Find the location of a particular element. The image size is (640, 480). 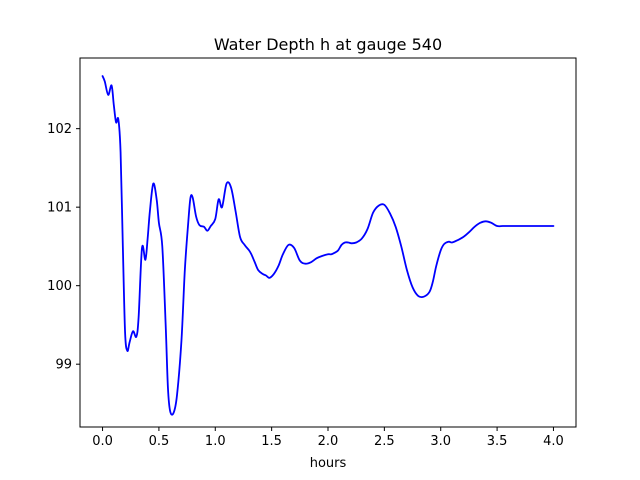

x-tick-label: 3.5 is located at coordinates (497, 441).